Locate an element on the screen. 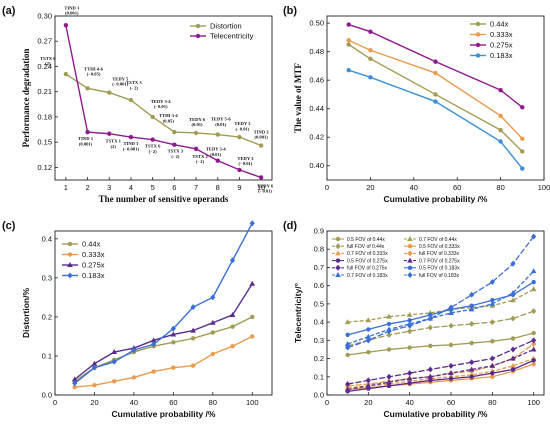  point-annotation: TSTX 3 (- 2) is located at coordinates (134, 85).